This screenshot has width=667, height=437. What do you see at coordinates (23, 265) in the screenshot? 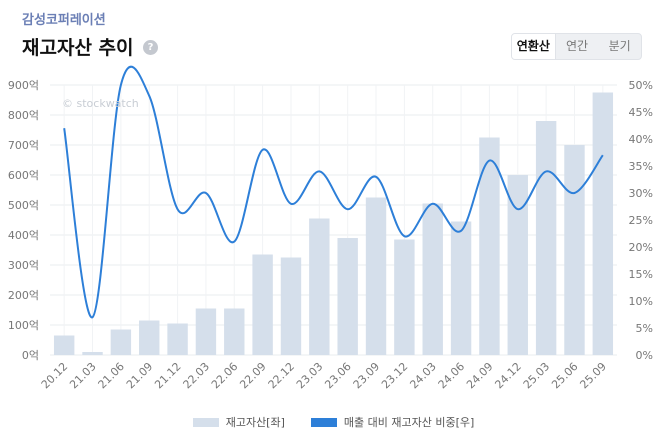
I see `y-left-tick-label: 300억` at bounding box center [23, 265].